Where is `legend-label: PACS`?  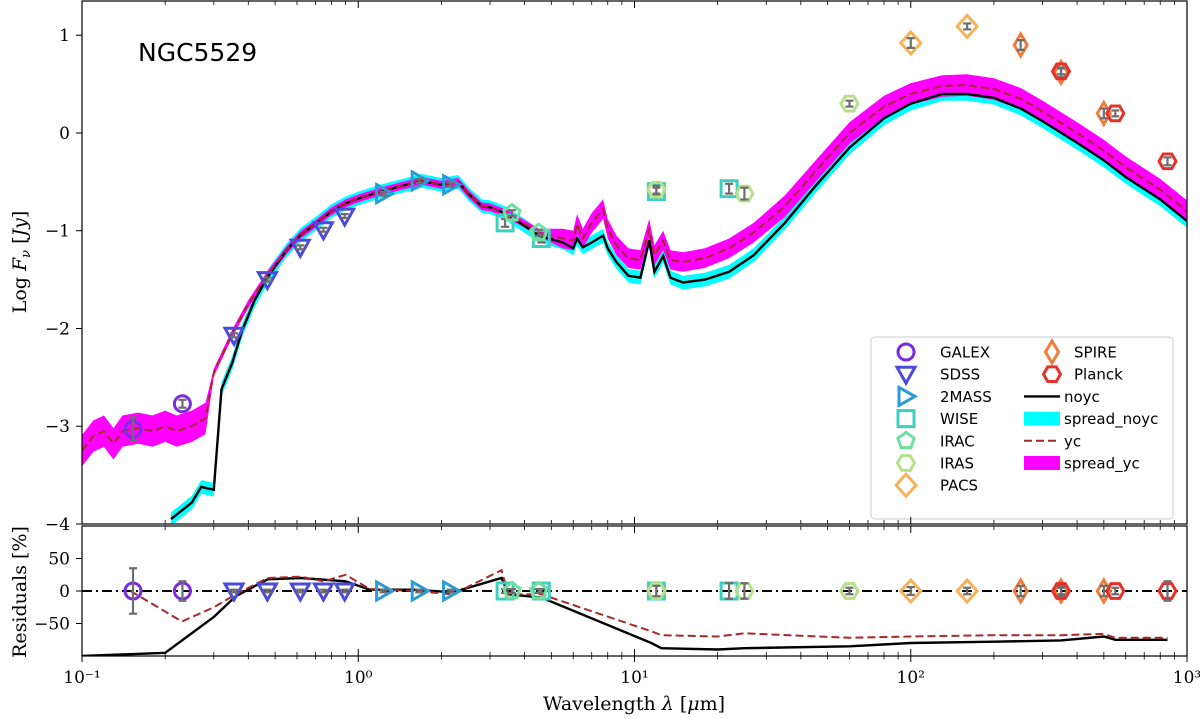
legend-label: PACS is located at coordinates (959, 486).